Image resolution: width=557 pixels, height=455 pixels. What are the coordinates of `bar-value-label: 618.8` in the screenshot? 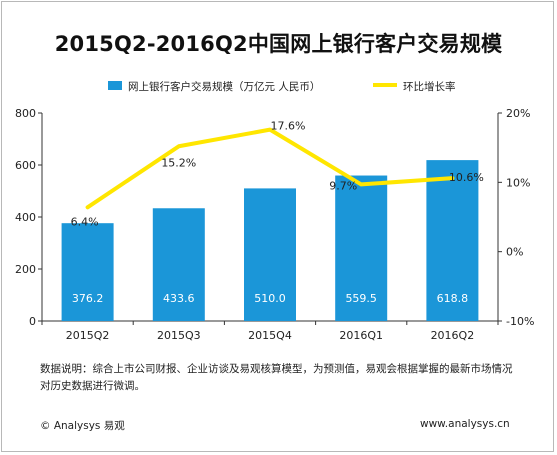 It's located at (453, 298).